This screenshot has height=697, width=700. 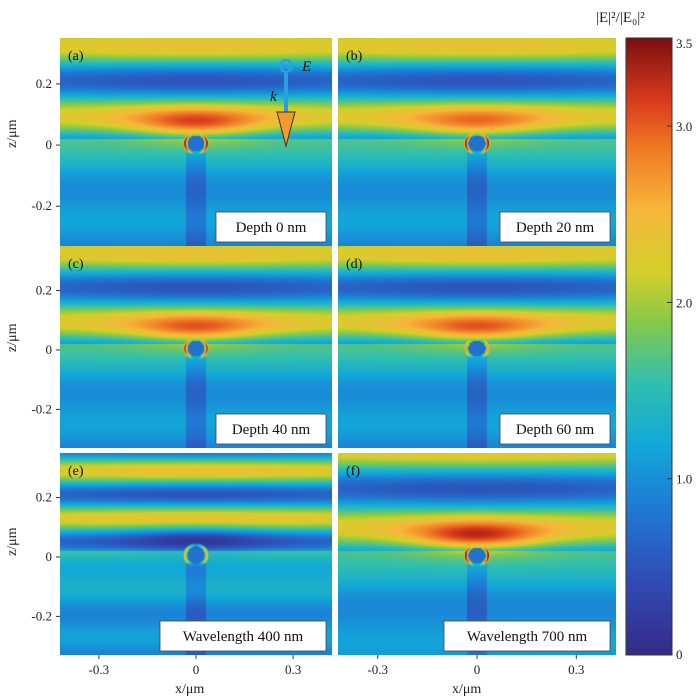 I want to click on x-tick-label-e-0: -0.3, so click(x=99, y=669).